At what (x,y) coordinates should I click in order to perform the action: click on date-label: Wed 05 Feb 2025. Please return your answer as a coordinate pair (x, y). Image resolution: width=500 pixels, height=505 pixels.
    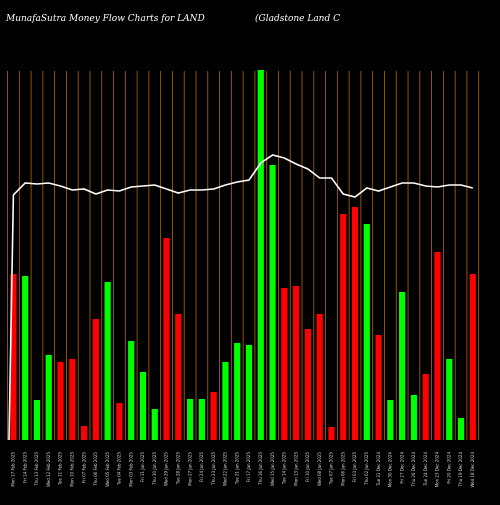
    Looking at the image, I should click on (107, 469).